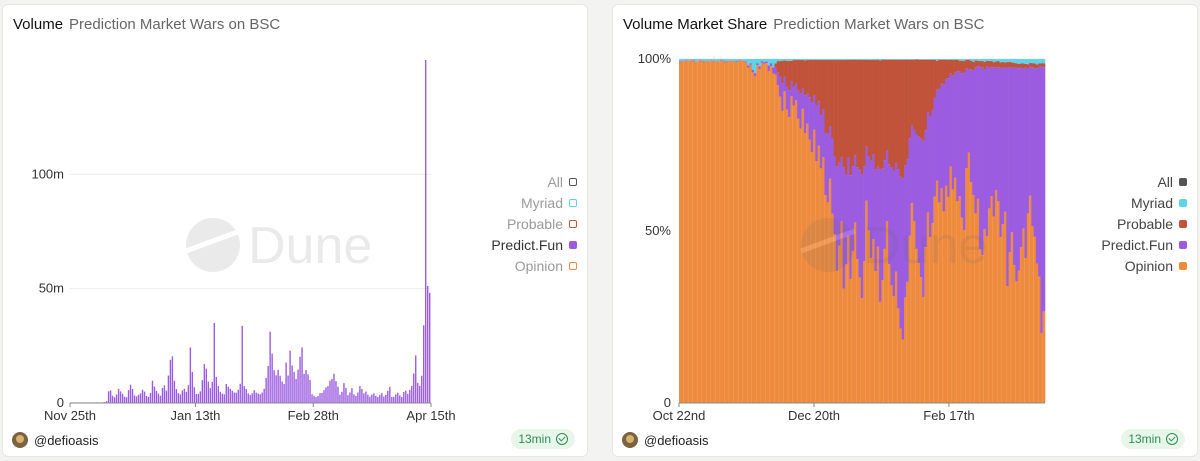 The height and width of the screenshot is (461, 1200). What do you see at coordinates (38, 24) in the screenshot?
I see `chart-title: Volume` at bounding box center [38, 24].